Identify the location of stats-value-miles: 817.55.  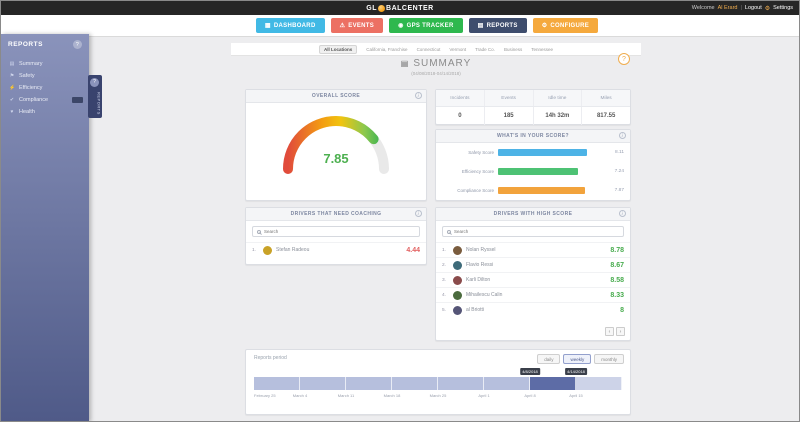
(605, 116).